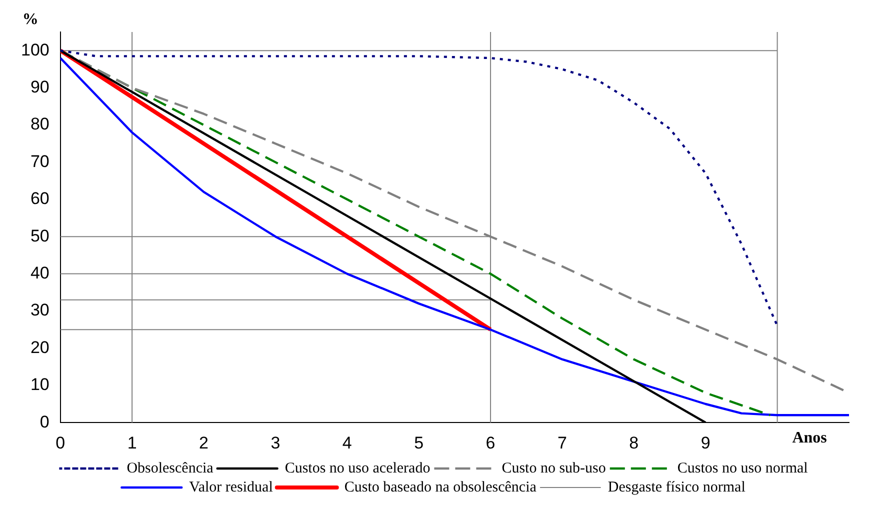  What do you see at coordinates (35, 50) in the screenshot?
I see `y-tick-label: 100` at bounding box center [35, 50].